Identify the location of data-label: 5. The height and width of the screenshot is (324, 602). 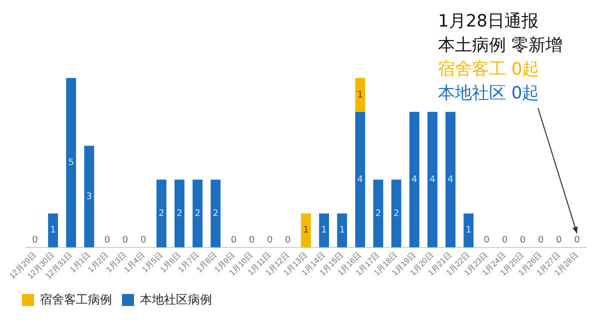
(71, 163).